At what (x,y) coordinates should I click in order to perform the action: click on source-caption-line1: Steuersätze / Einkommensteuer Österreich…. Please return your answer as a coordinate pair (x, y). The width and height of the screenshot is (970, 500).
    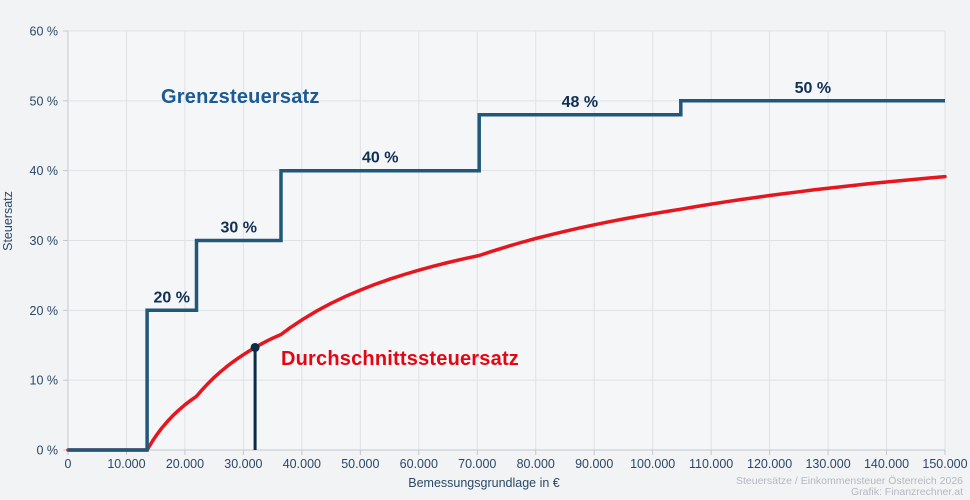
    Looking at the image, I should click on (849, 481).